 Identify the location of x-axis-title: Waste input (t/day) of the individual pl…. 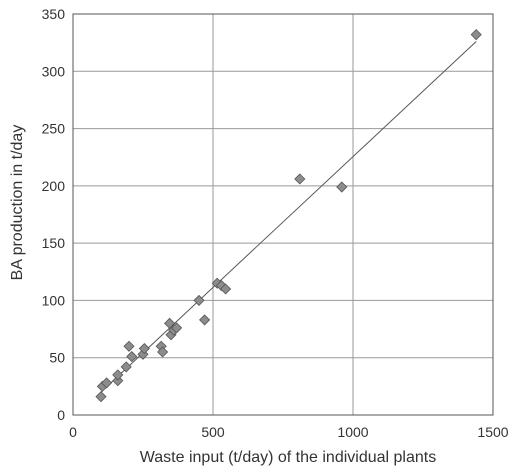
(288, 457).